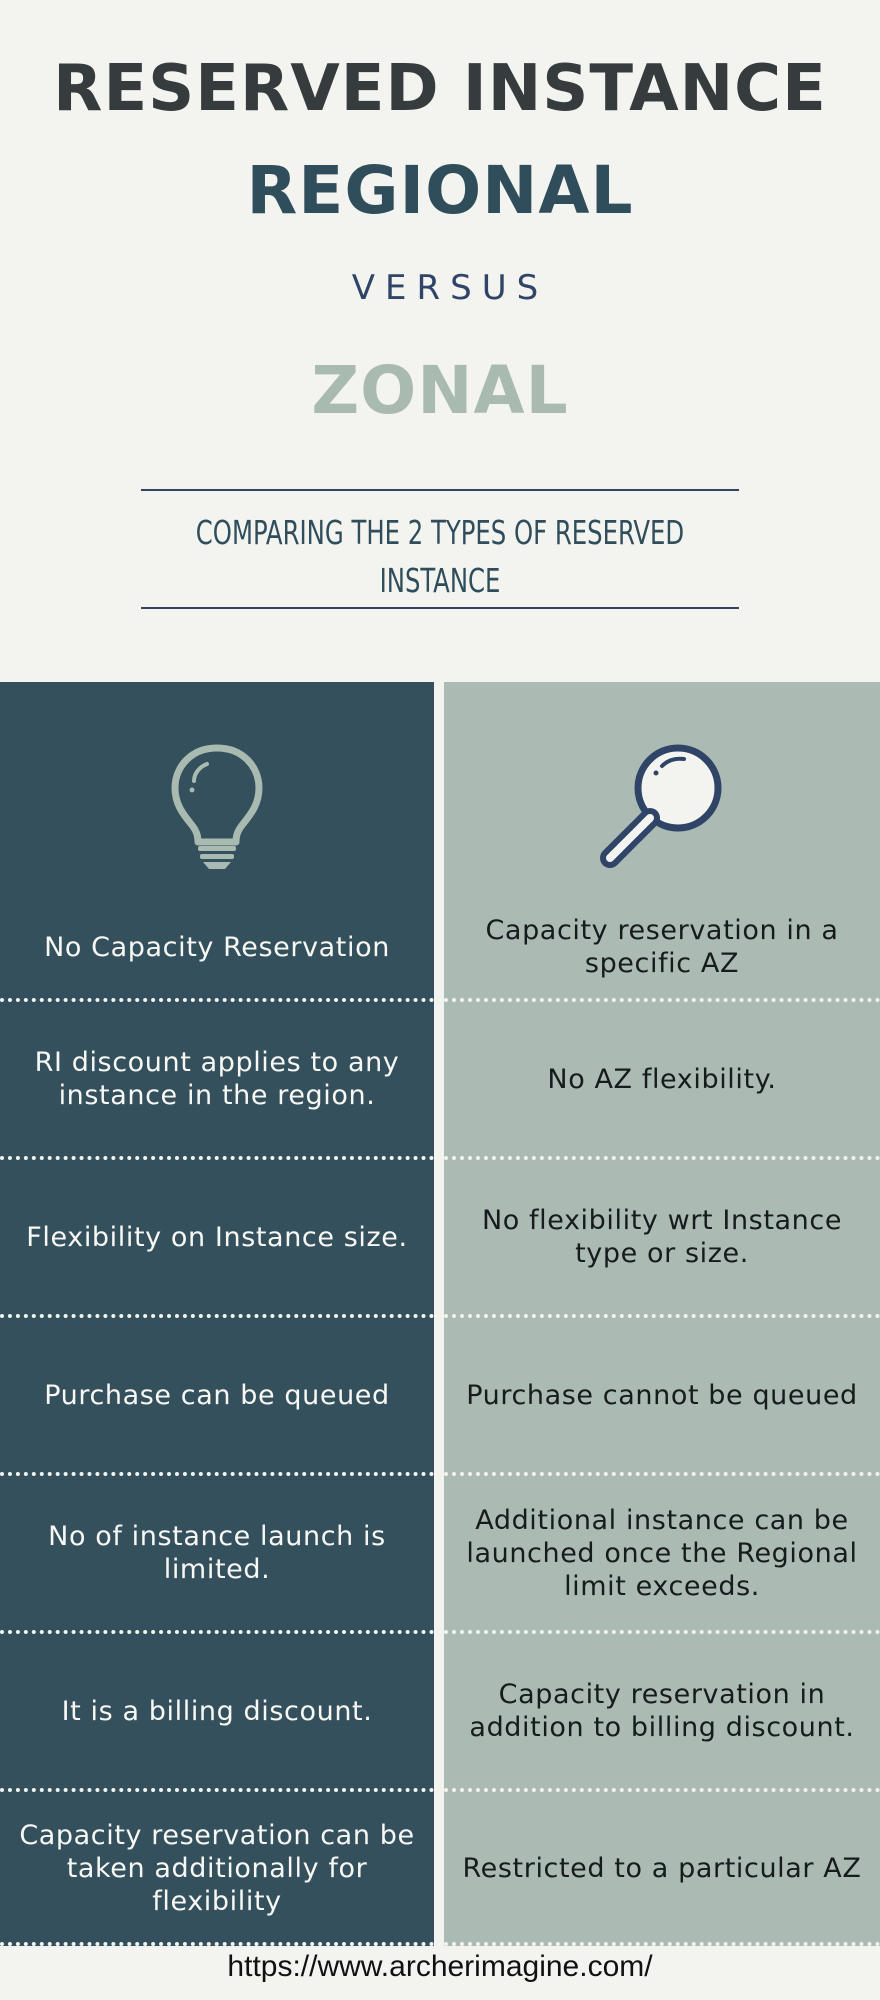 The width and height of the screenshot is (880, 2000). I want to click on footer-url: https://www.archerimagine.com/, so click(440, 1966).